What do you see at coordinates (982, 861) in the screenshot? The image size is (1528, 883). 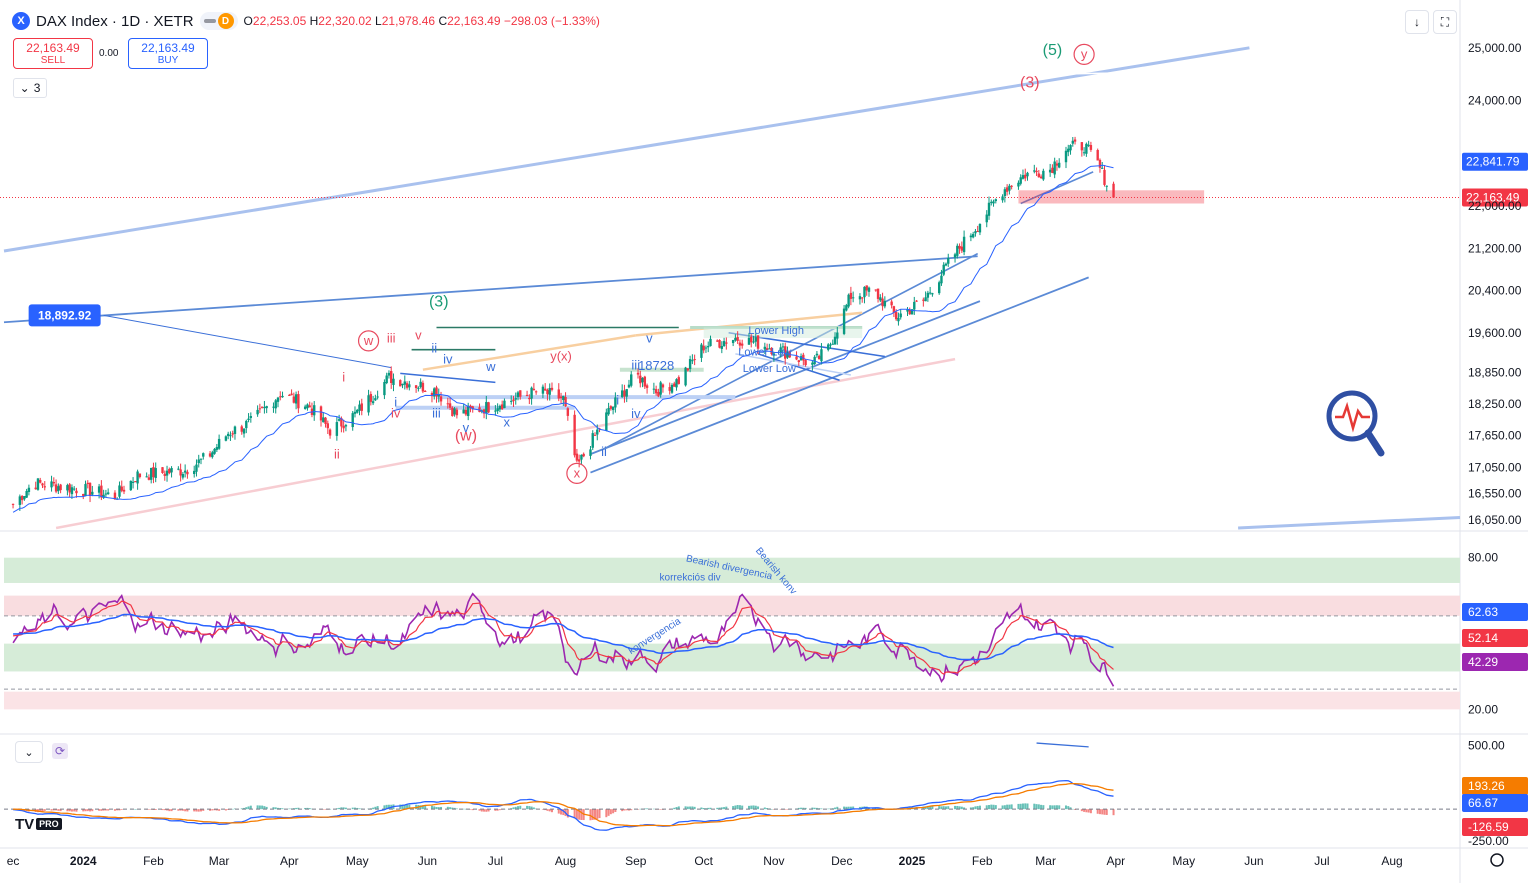 I see `time-tick-label: Feb` at bounding box center [982, 861].